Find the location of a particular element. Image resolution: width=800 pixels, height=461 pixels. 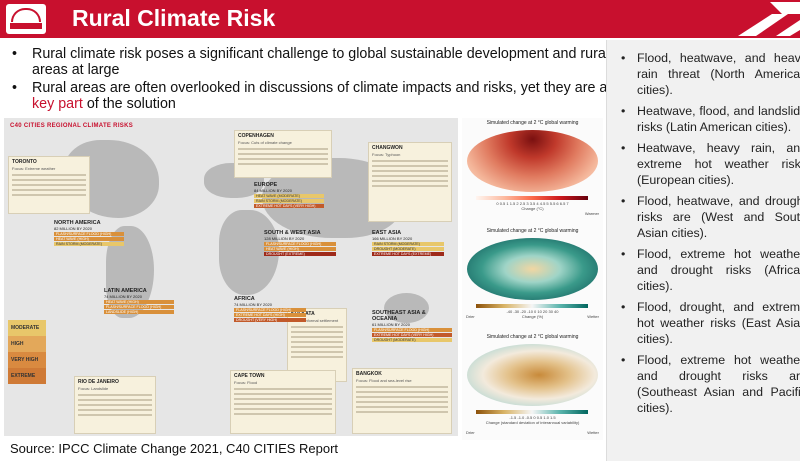

legend-very-high: VERY HIGH is located at coordinates (27, 360).